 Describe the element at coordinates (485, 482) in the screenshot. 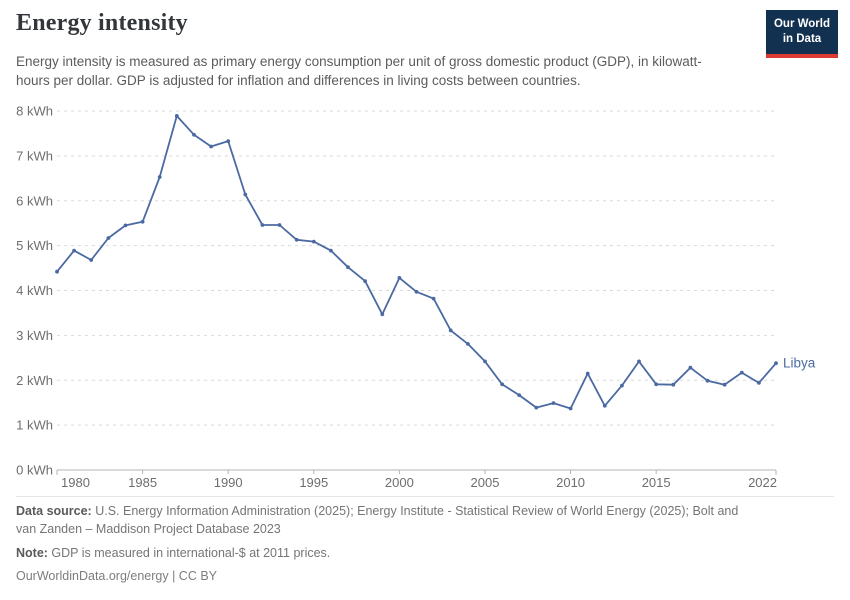

I see `x-tick-label: 2005` at that location.